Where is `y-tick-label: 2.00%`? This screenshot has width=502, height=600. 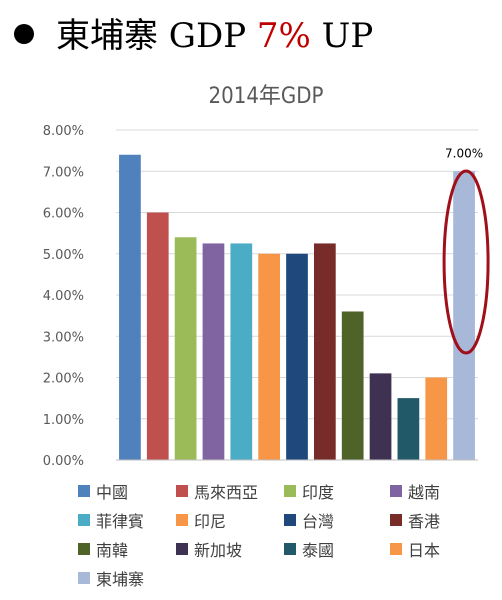
y-tick-label: 2.00% is located at coordinates (63, 379).